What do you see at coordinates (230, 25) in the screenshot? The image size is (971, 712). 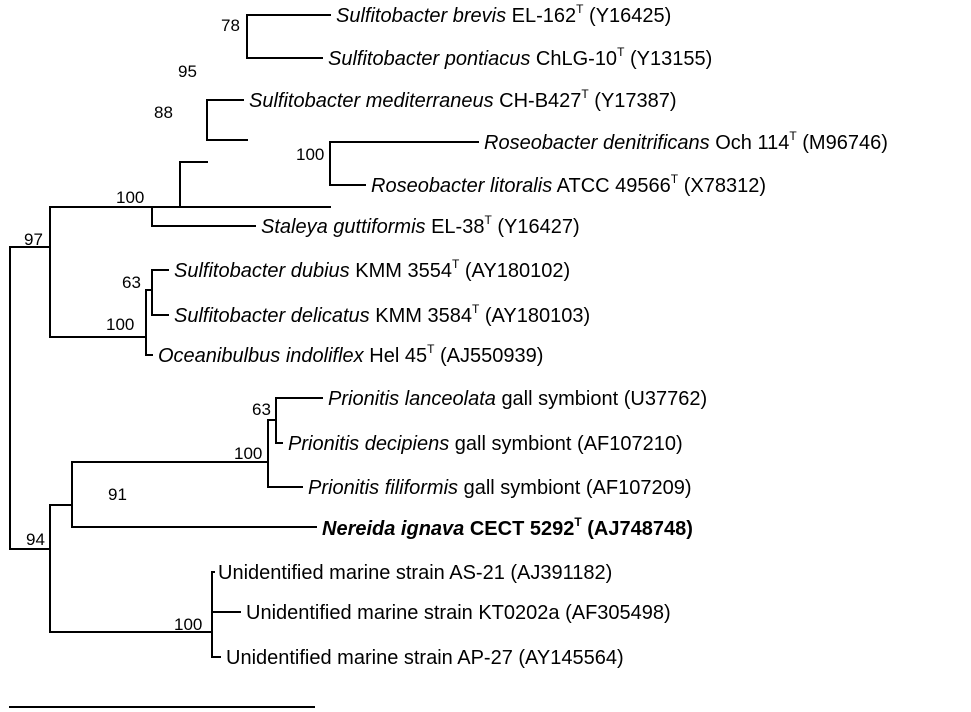 I see `bootstrap-n78: 78` at bounding box center [230, 25].